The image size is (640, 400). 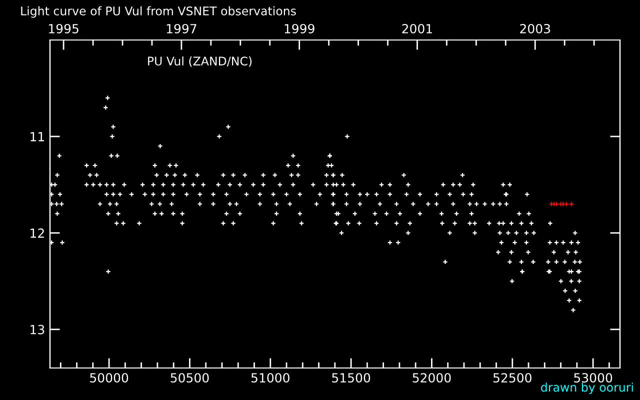 What do you see at coordinates (158, 12) in the screenshot?
I see `chart-title: Light curve of PU Vul from VSNET observations` at bounding box center [158, 12].